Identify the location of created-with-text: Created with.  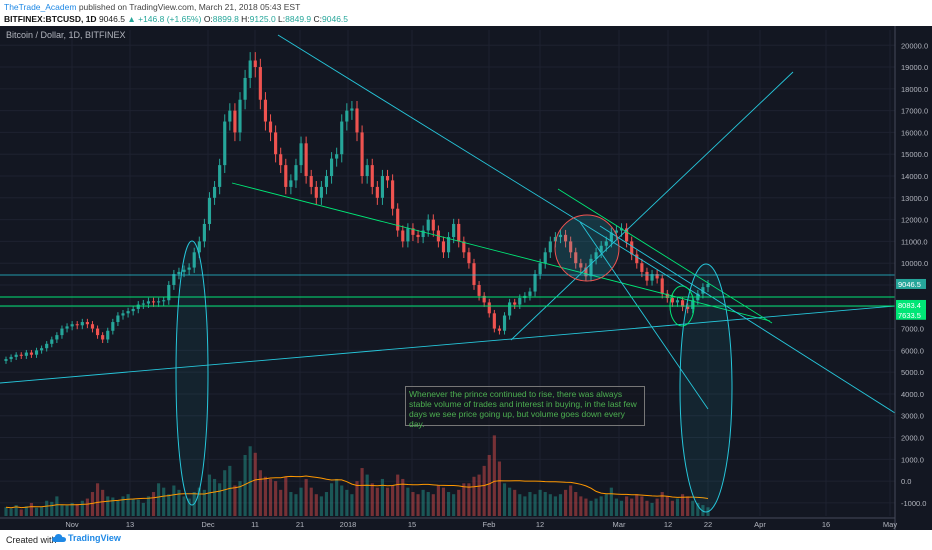
(31, 540).